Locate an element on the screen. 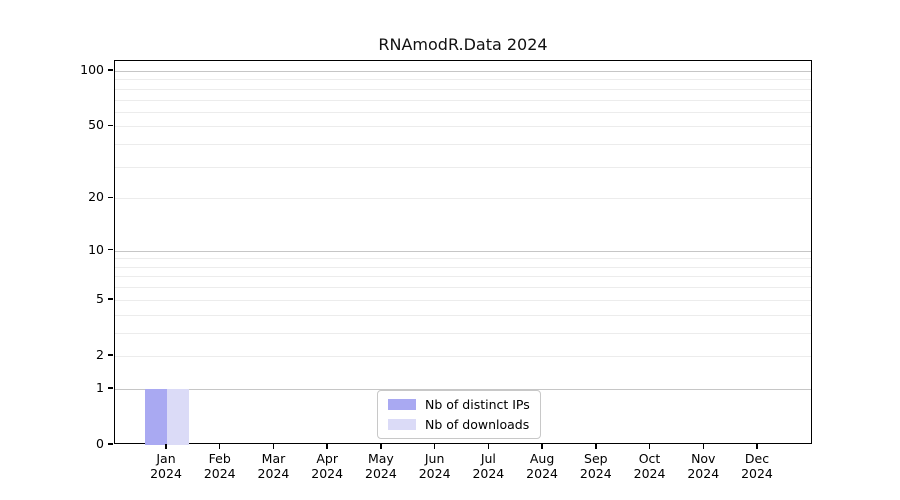 Image resolution: width=900 pixels, height=500 pixels. x-tick-month: Nov is located at coordinates (703, 458).